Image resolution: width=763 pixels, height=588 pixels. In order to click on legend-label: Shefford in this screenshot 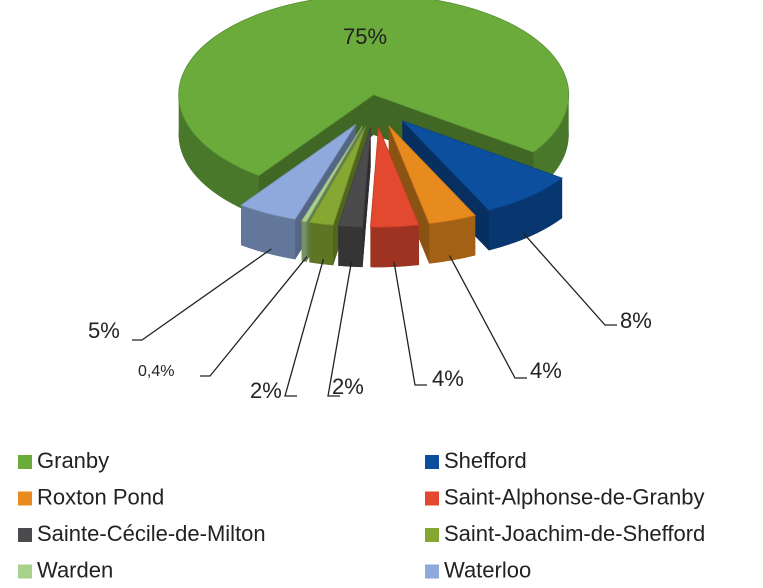, I will do `click(485, 460)`.